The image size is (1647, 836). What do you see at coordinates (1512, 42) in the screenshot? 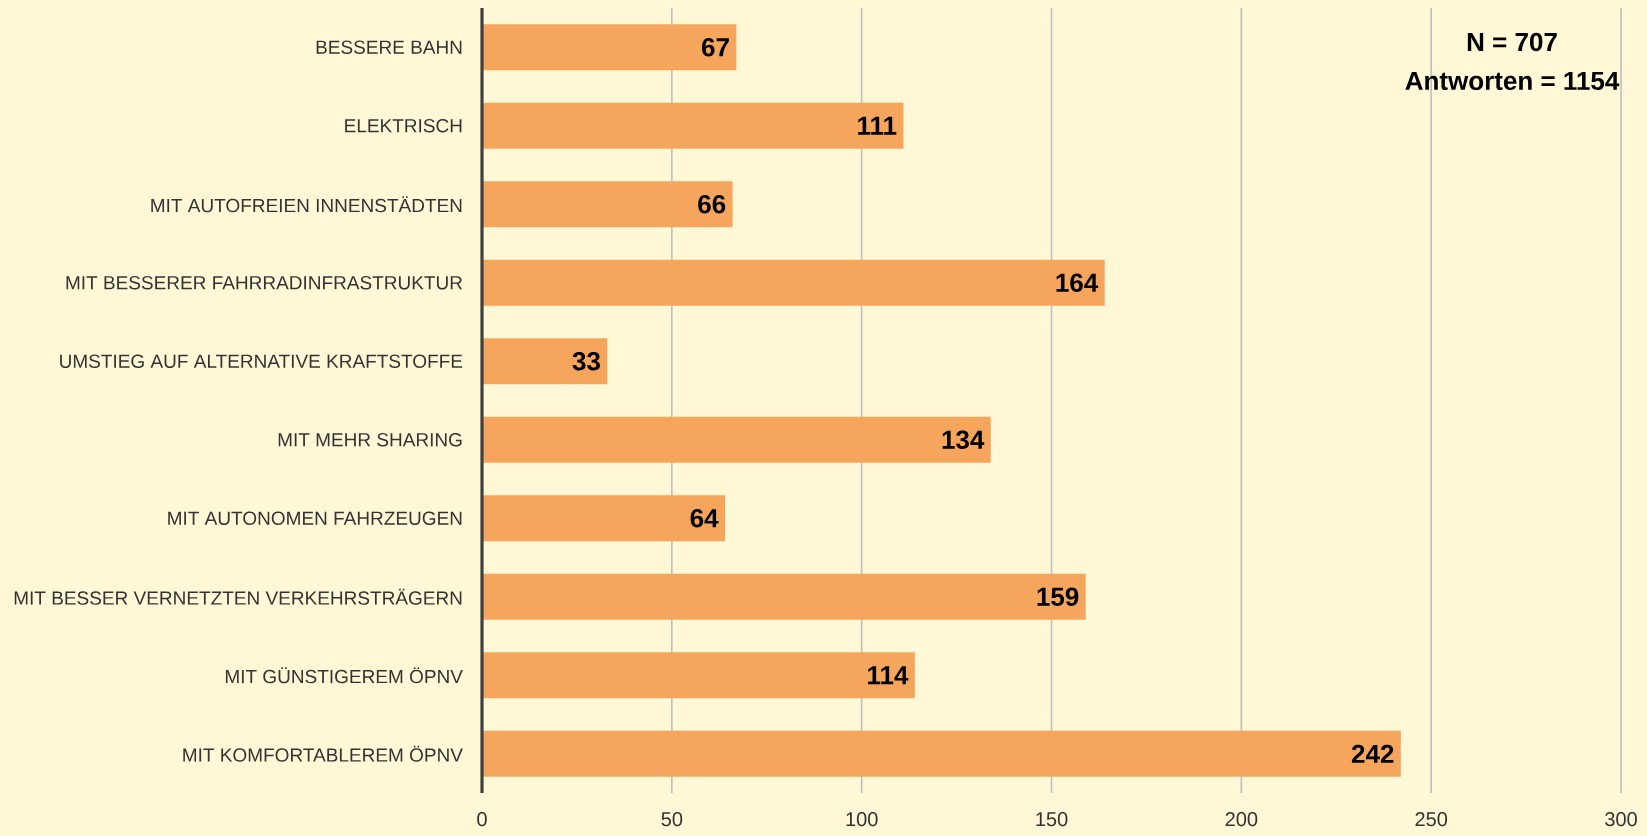
I see `annotation: N = 707` at bounding box center [1512, 42].